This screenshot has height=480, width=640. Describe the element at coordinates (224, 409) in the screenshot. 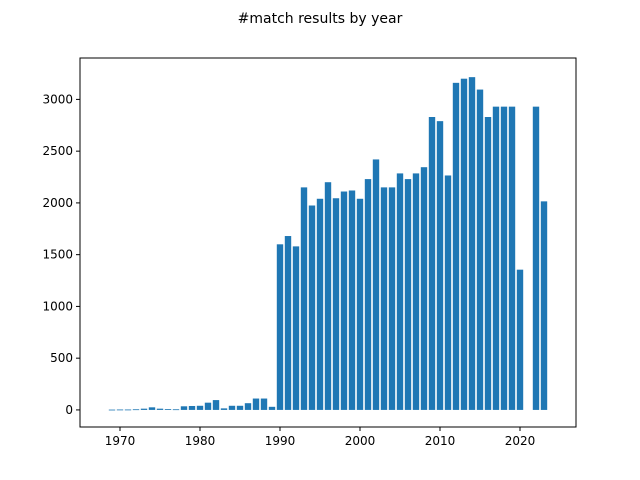

I see `bar-1983` at that location.